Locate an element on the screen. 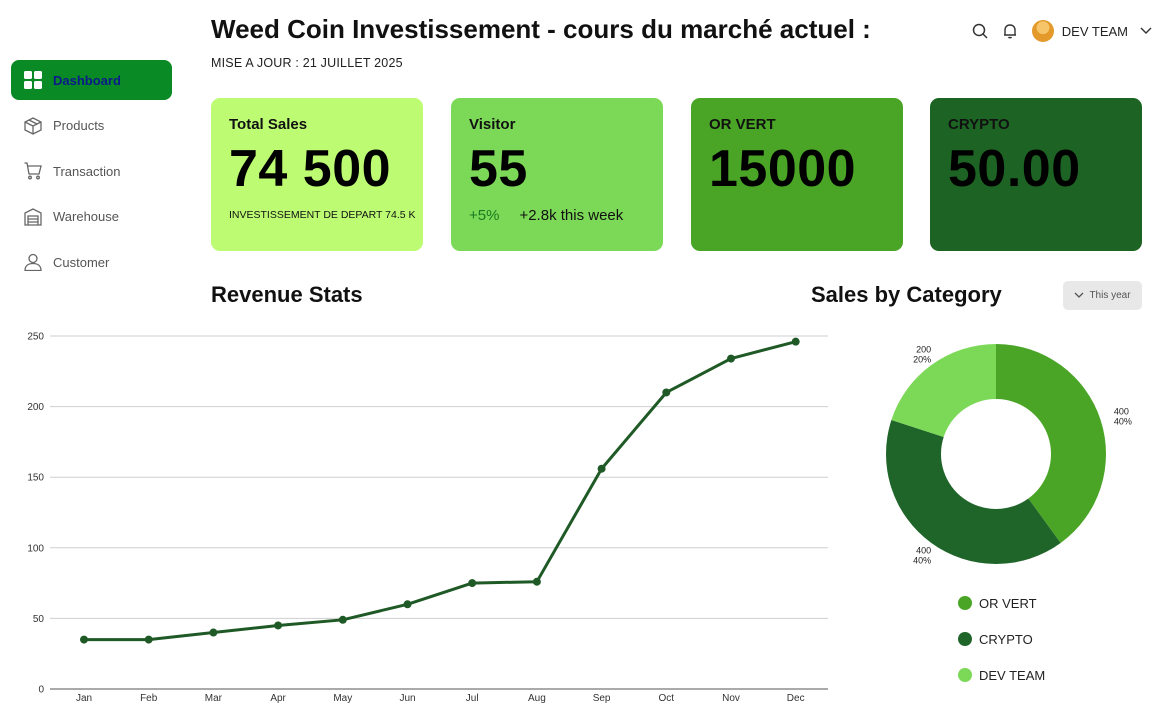 This screenshot has height=709, width=1170. legend-item: CRYPTO is located at coordinates (1001, 639).